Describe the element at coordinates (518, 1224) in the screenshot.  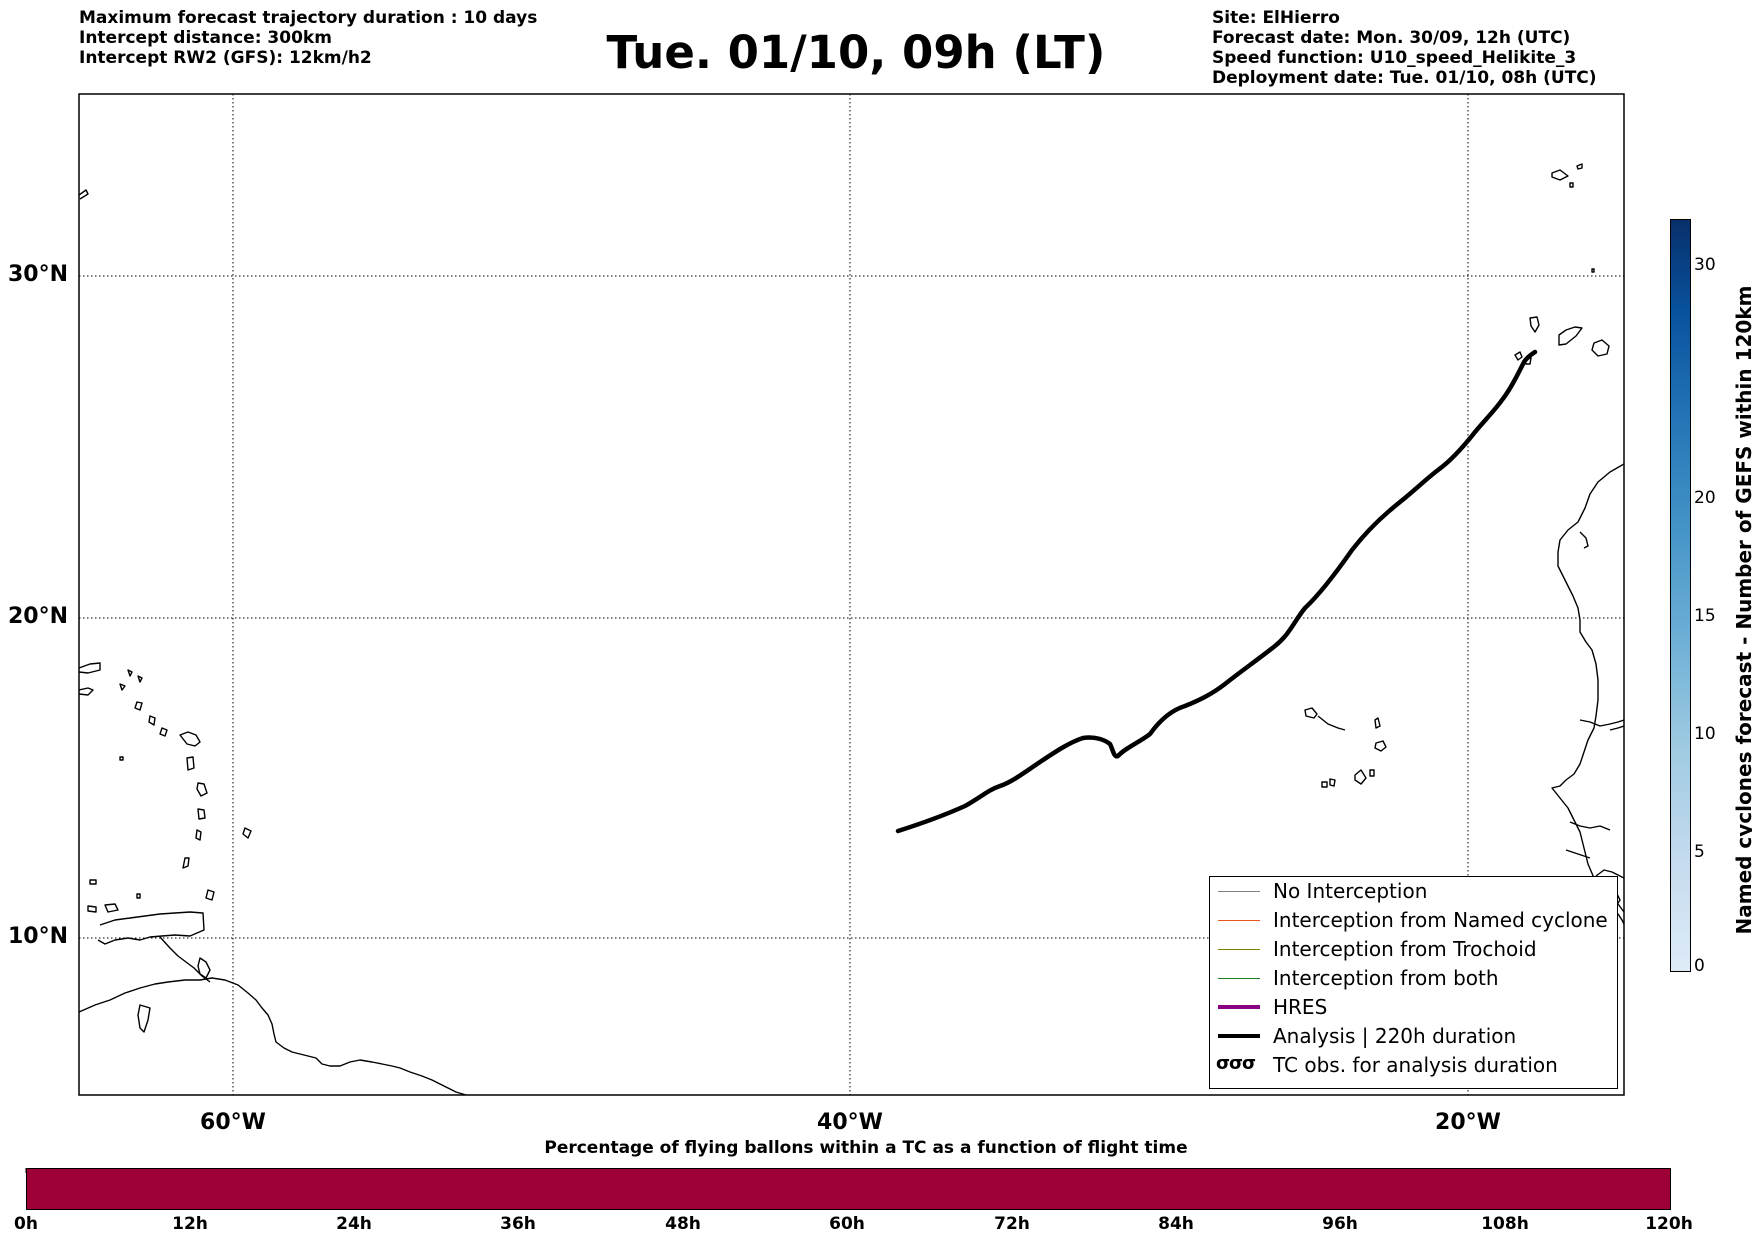
I see `time-tick: 36h` at that location.